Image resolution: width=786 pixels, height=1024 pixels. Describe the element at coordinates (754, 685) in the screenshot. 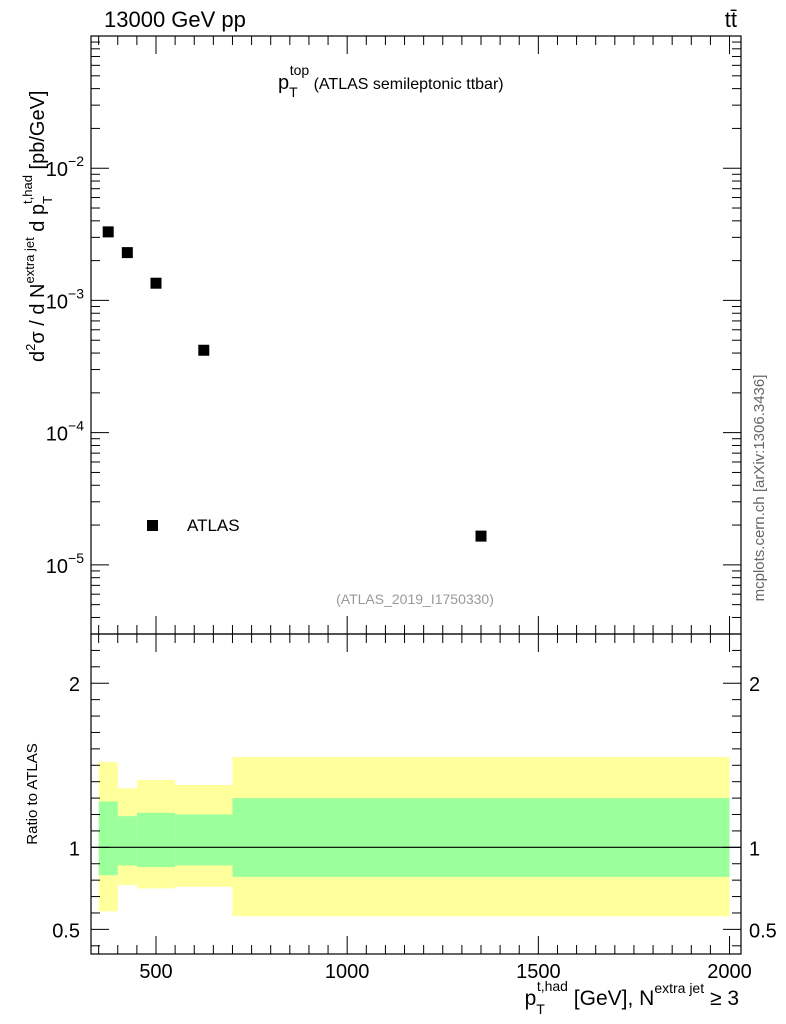

I see `ratio-y-tick-label-right: 2` at that location.